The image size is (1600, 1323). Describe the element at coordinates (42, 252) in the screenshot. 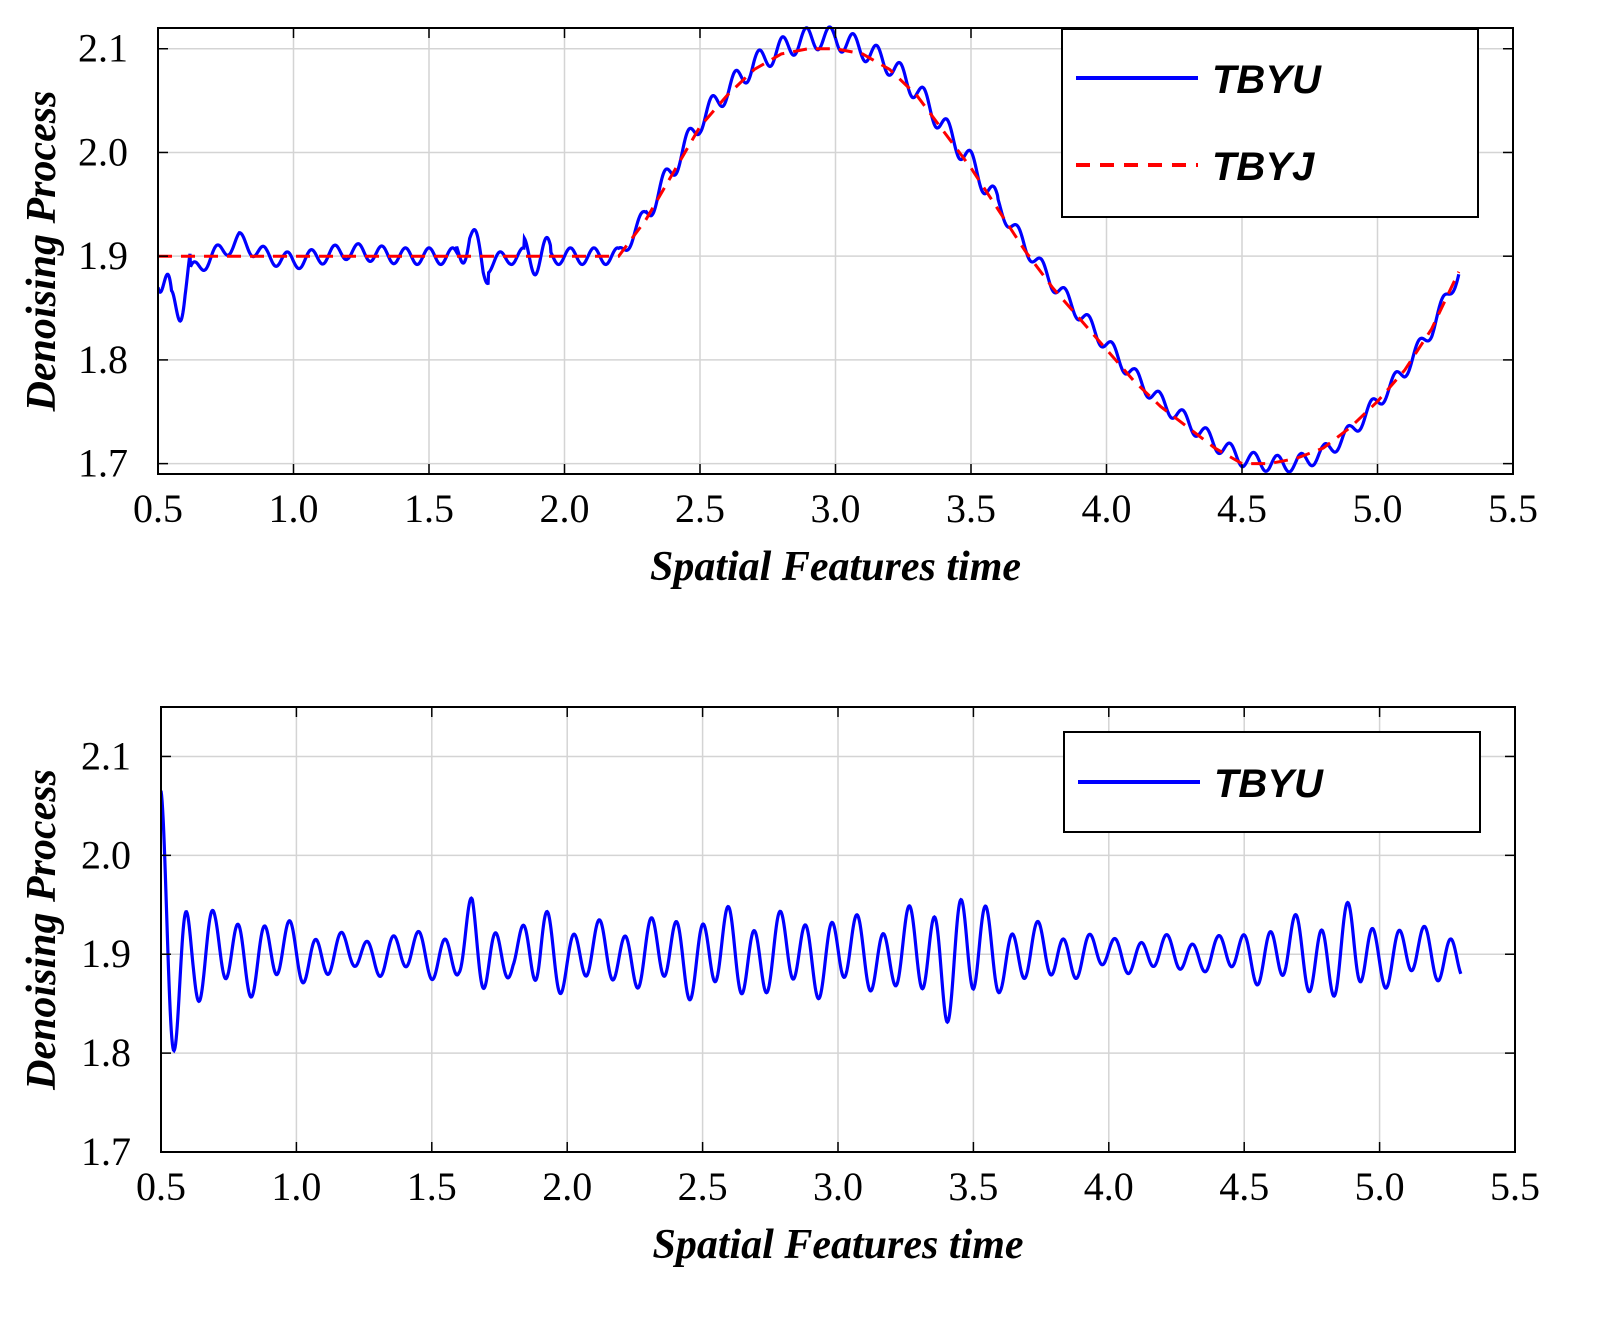

I see `y-axis-label-top: Denoising Process` at that location.